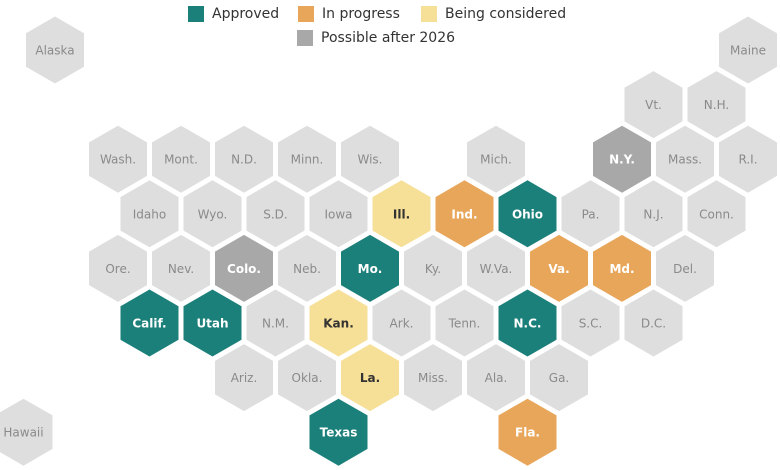  I want to click on state-label: Ala., so click(496, 378).